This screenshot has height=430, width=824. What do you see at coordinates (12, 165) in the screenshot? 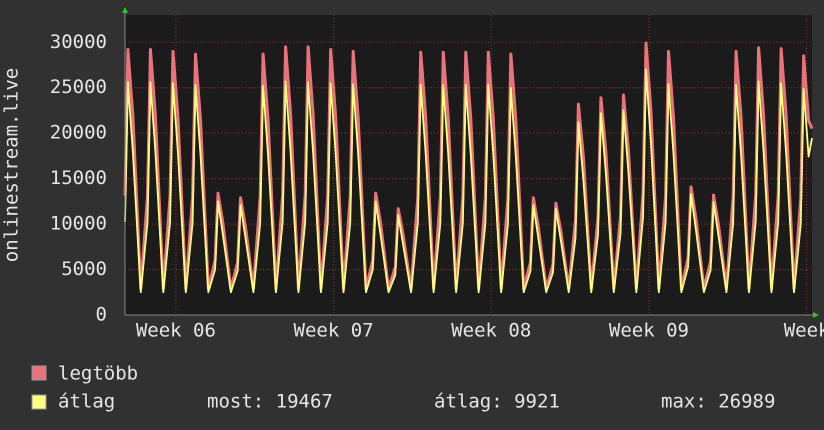
I see `y-axis-label: onlinestream.live` at bounding box center [12, 165].